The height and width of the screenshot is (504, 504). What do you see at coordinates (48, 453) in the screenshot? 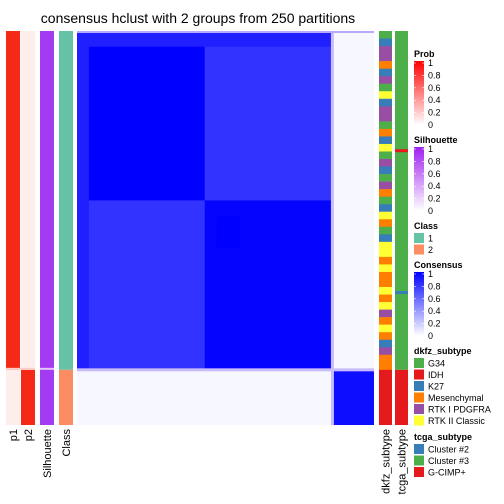
I see `column-label: Silhouette` at bounding box center [48, 453].